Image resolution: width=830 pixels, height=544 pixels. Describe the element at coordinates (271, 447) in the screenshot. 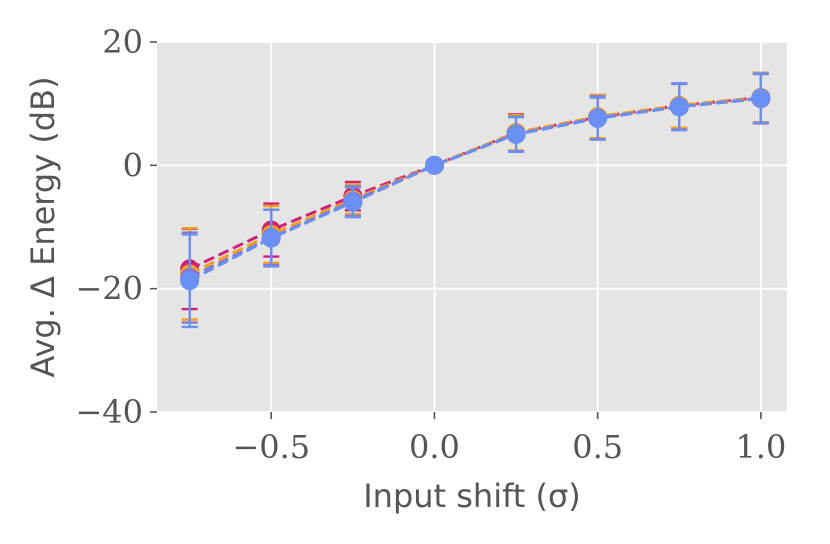

I see `x-tick-label: −0.5` at that location.